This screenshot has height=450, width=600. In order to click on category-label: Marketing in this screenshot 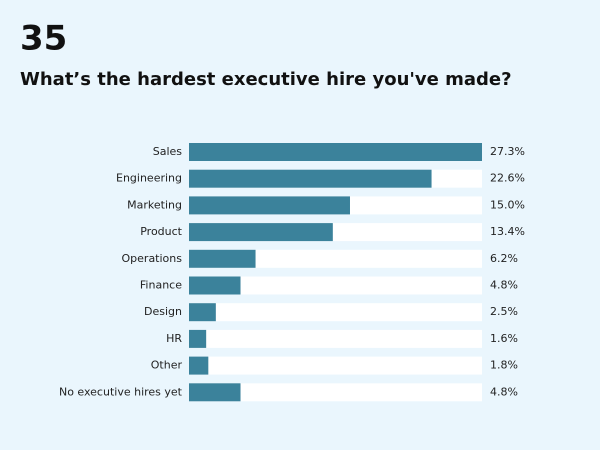, I will do `click(154, 204)`.